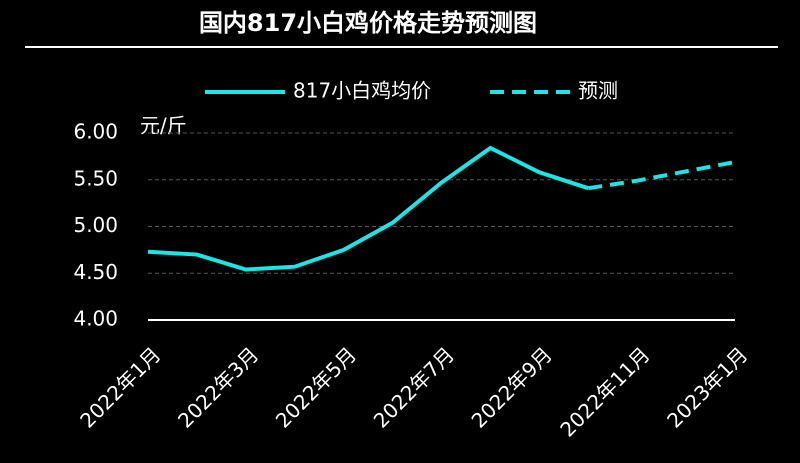  I want to click on x-tick-label: 2022年5月, so click(316, 387).